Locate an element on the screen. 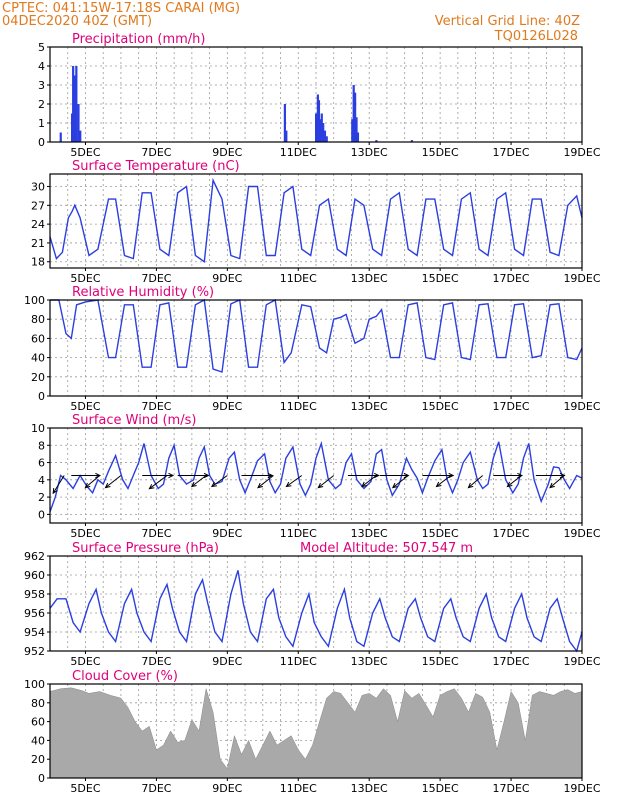  cloud-area is located at coordinates (316, 733).